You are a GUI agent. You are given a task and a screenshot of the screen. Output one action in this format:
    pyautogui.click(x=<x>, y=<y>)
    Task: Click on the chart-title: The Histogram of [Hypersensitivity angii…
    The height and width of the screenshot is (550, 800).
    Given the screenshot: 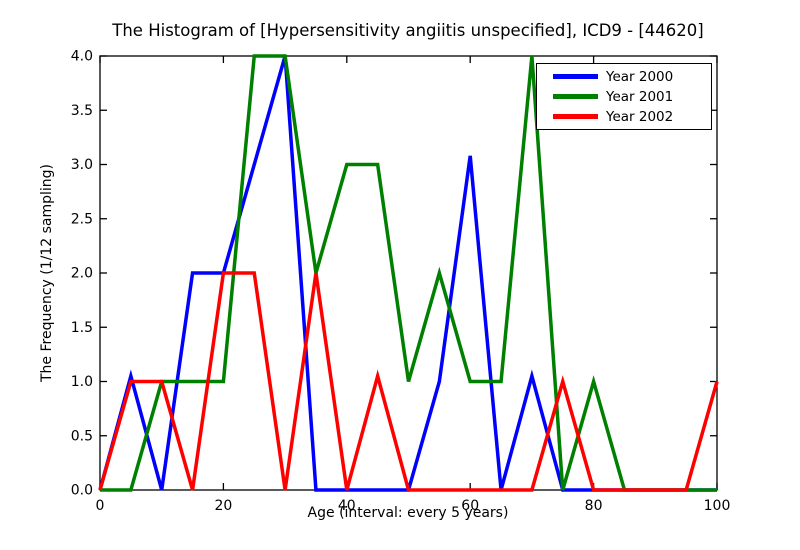 What is the action you would take?
    pyautogui.click(x=408, y=30)
    